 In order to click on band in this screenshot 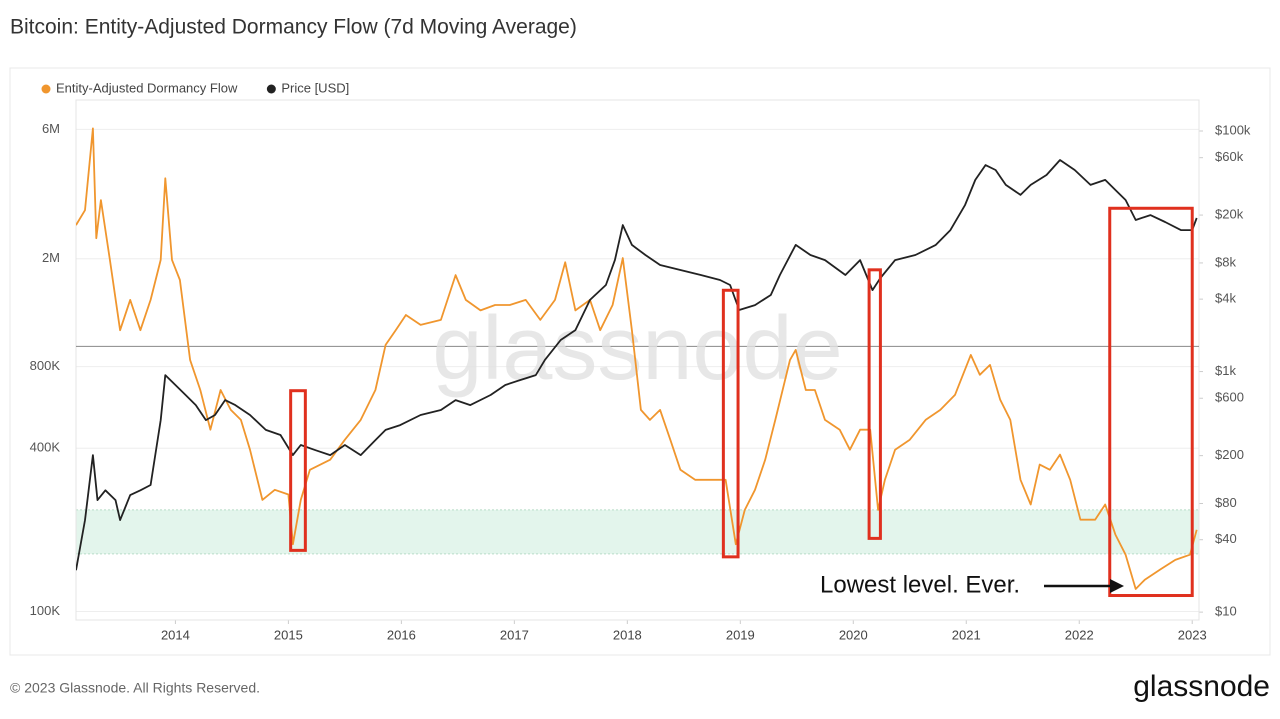, I will do `click(637, 531)`.